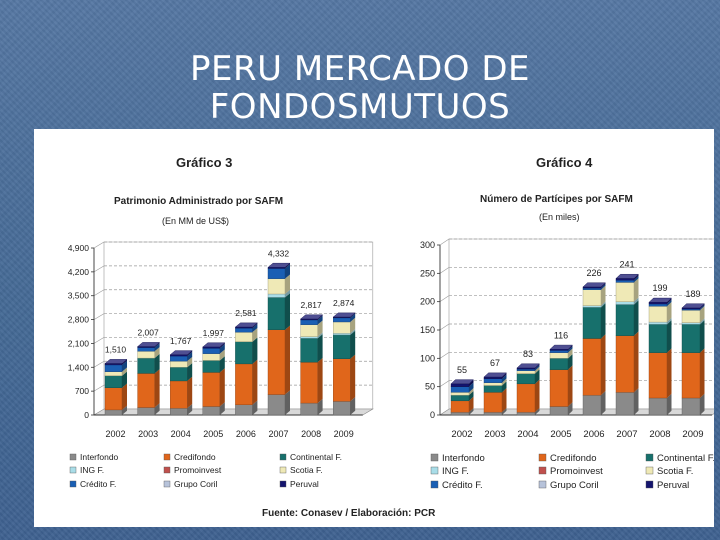  What do you see at coordinates (304, 484) in the screenshot?
I see `legend-label: Peruval` at bounding box center [304, 484].